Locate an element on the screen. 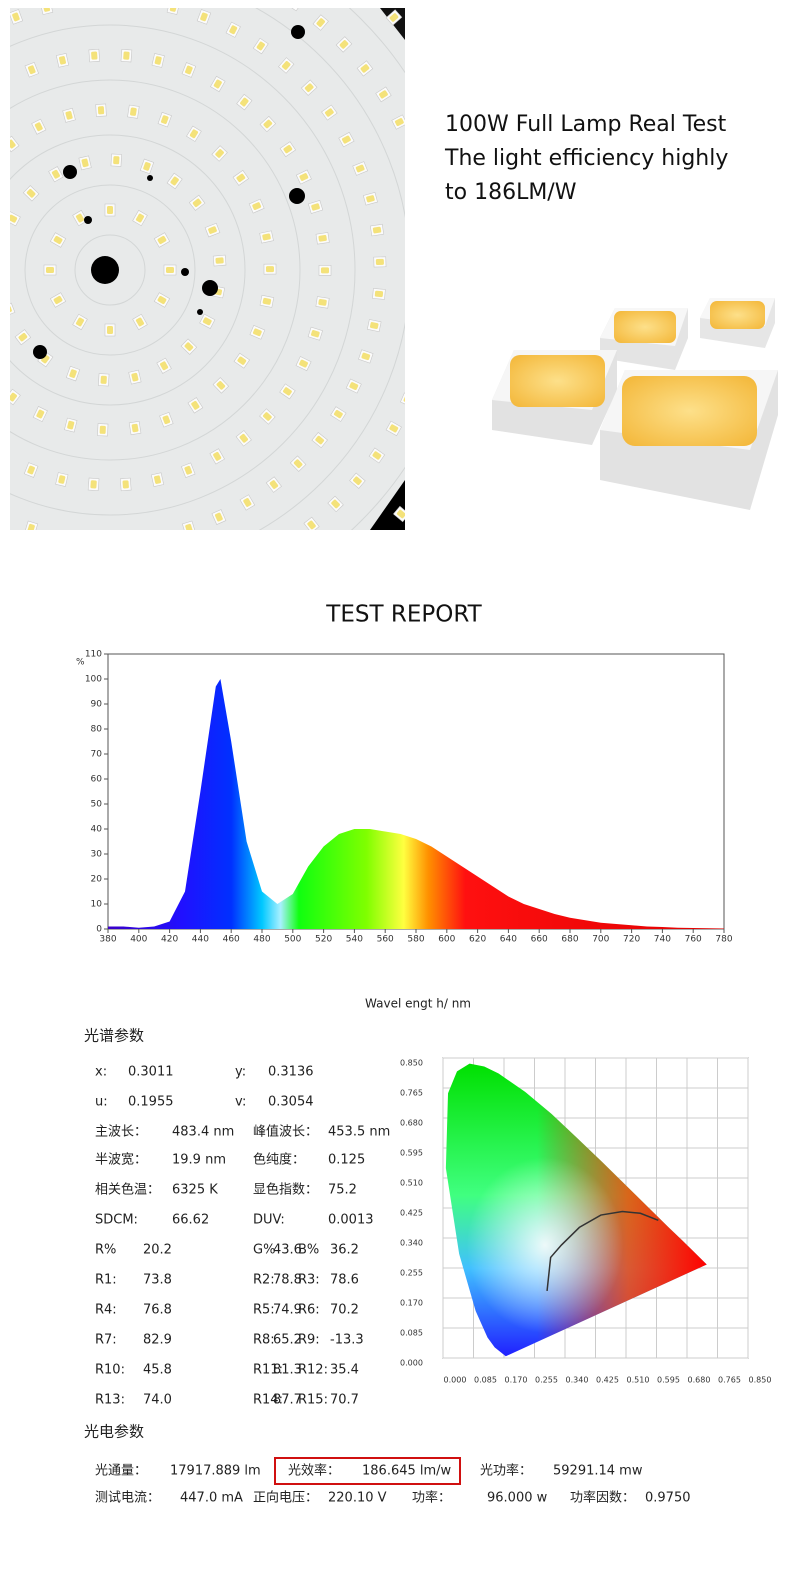 Image resolution: width=800 pixels, height=1589 pixels. y-tick-label: 0.425 is located at coordinates (411, 1213).